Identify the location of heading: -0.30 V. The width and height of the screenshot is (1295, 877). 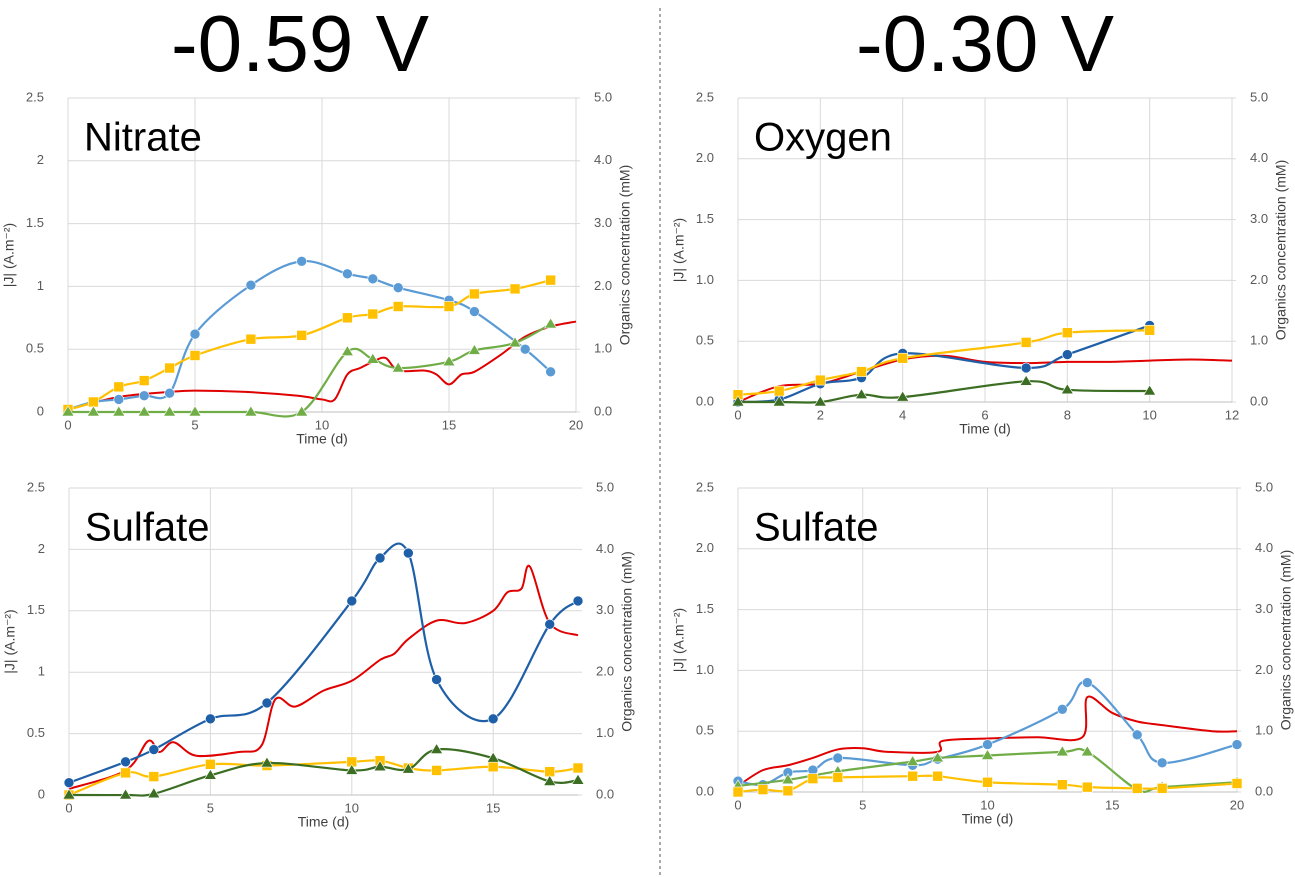
(985, 44).